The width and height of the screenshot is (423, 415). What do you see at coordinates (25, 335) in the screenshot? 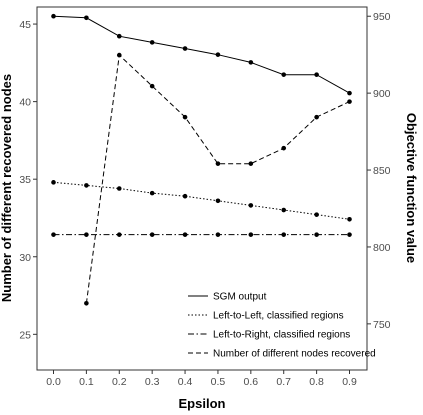
I see `y-left-tick-label: 25` at bounding box center [25, 335].